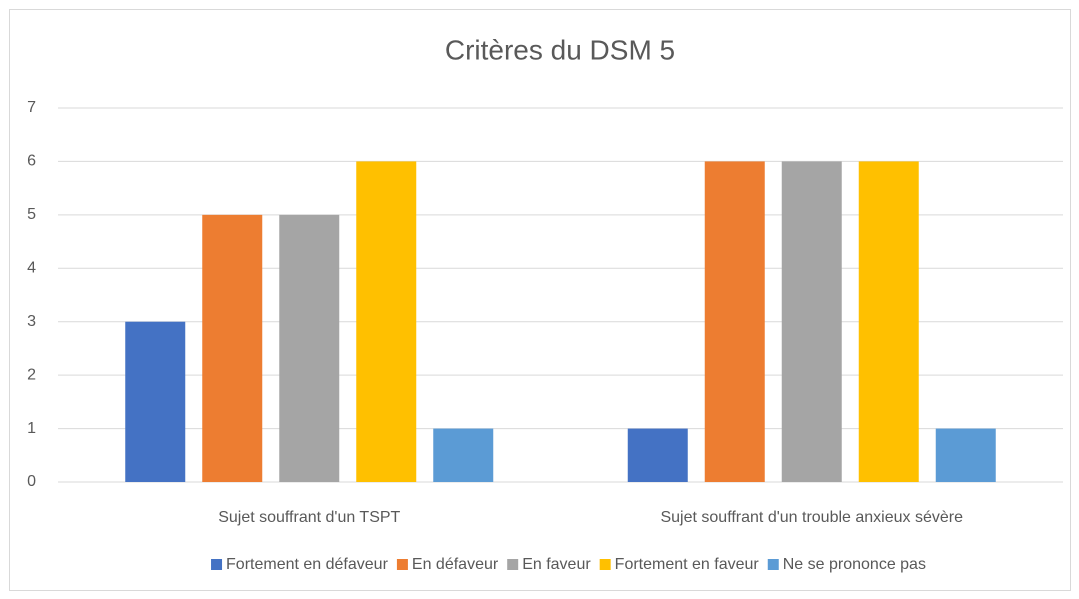 This screenshot has width=1079, height=599. I want to click on y-tick-label: 3, so click(31, 321).